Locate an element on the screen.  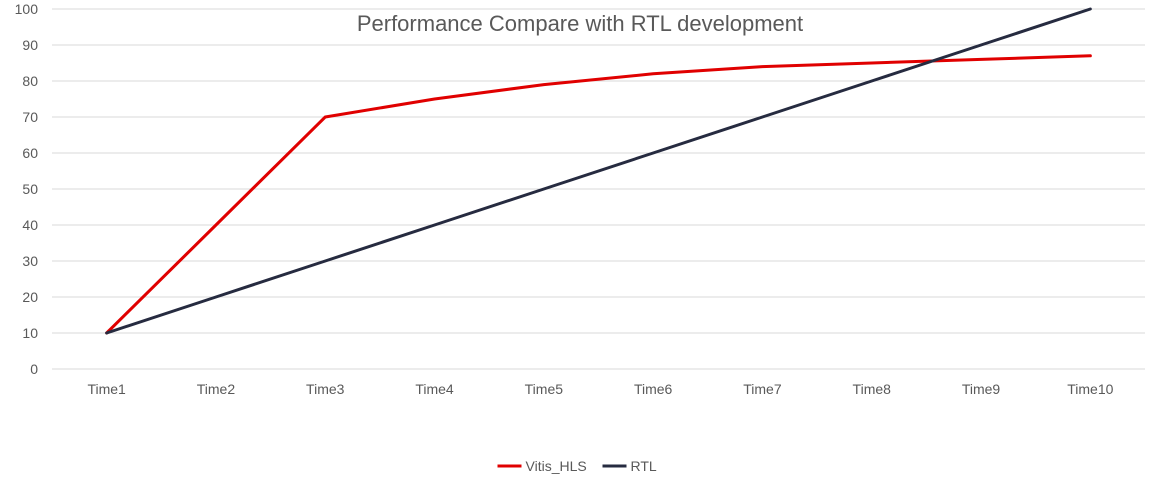
x-tick-label: Time1 is located at coordinates (106, 389).